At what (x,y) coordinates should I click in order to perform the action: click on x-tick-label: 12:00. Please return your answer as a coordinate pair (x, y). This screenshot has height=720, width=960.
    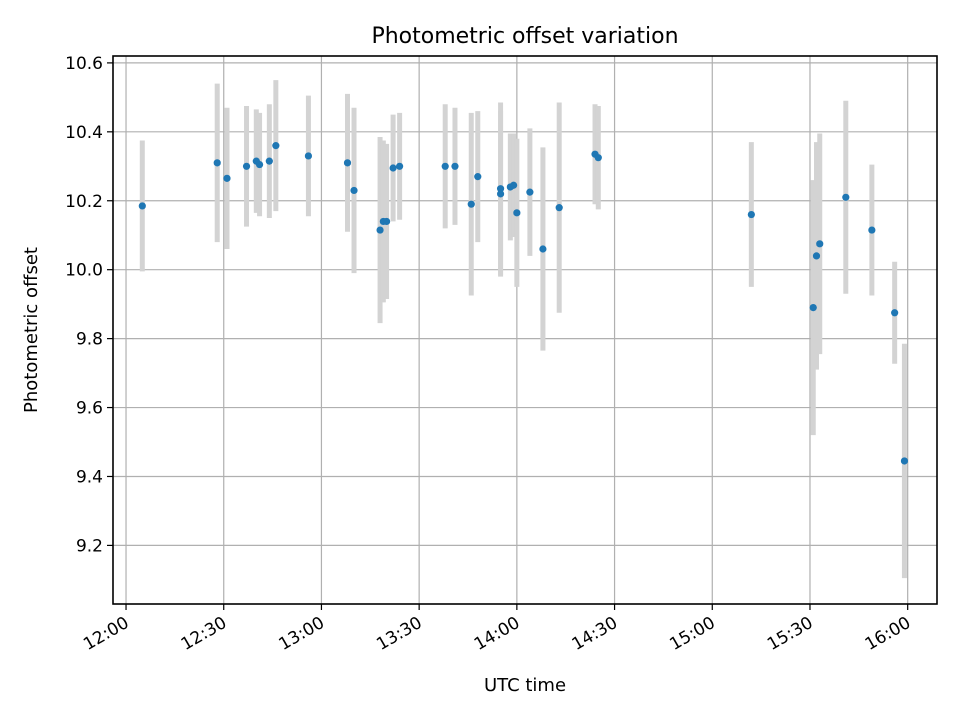
    Looking at the image, I should click on (106, 634).